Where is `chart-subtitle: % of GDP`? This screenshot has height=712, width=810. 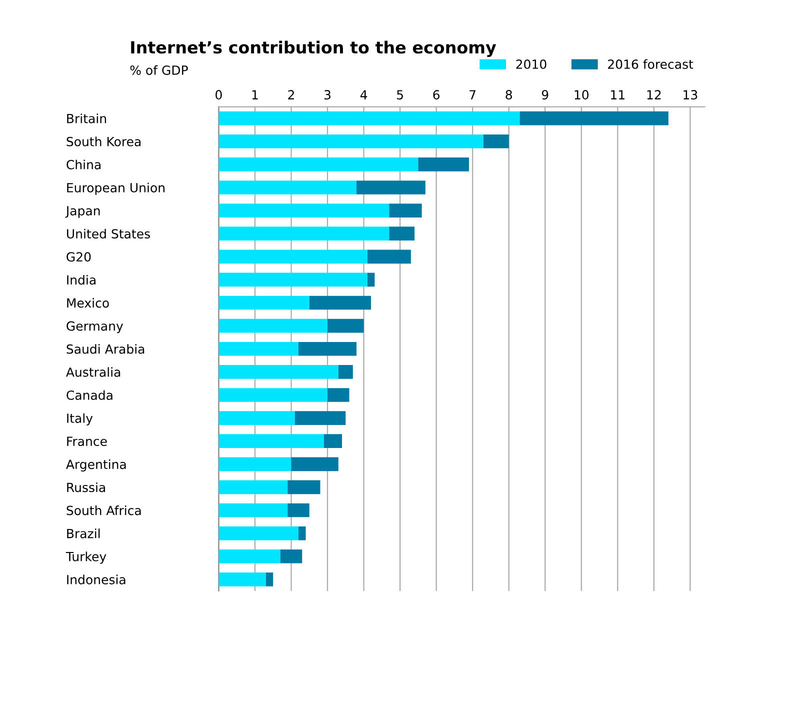
chart-subtitle: % of GDP is located at coordinates (159, 70).